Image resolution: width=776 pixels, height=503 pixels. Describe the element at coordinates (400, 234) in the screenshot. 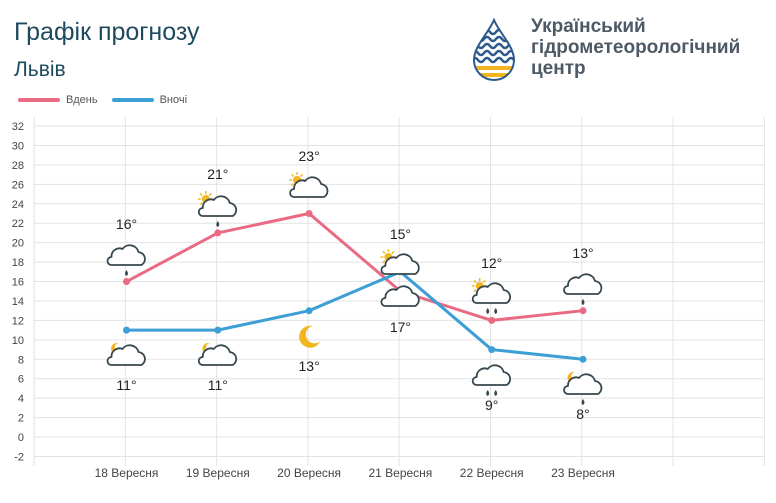

I see `day-temp-label: 15°` at that location.